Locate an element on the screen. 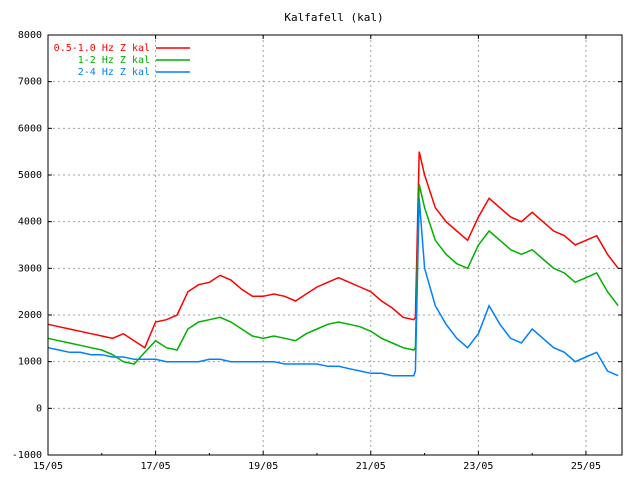  y-tick-label: 2000 is located at coordinates (30, 315).